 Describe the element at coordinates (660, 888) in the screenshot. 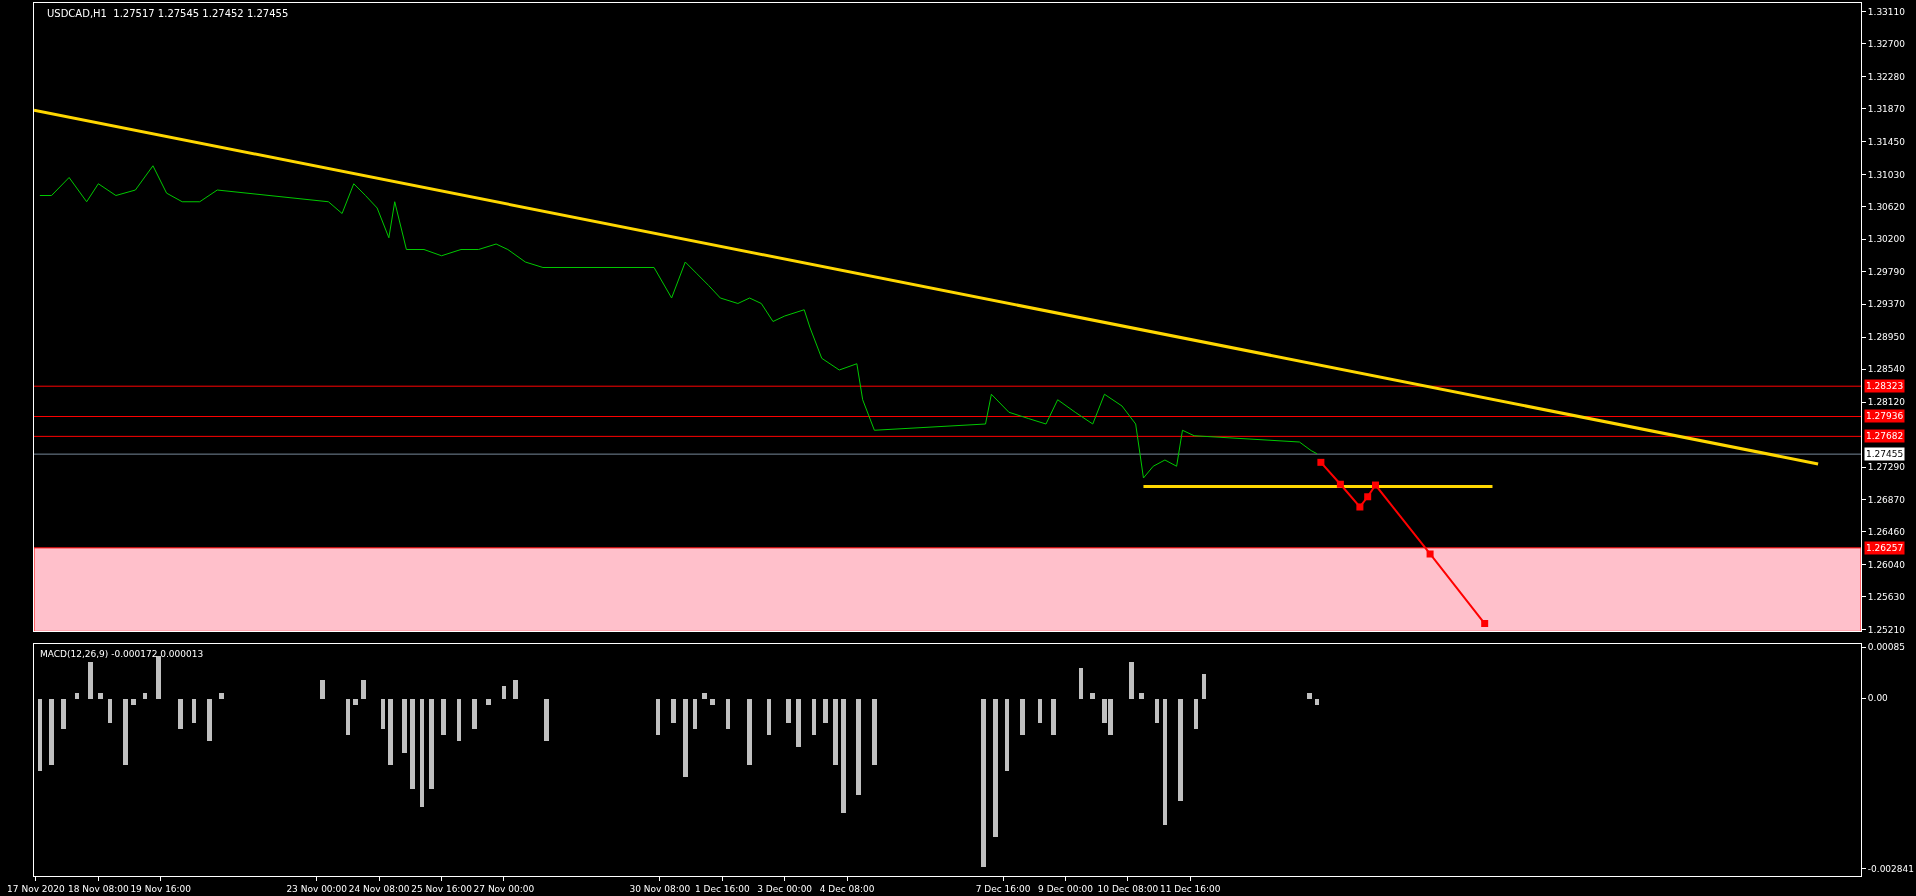

I see `x-tick-label: 30 Nov 08:00` at that location.